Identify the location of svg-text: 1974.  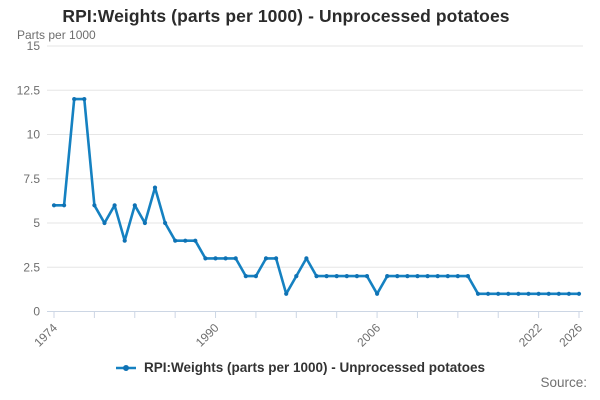
(45, 334).